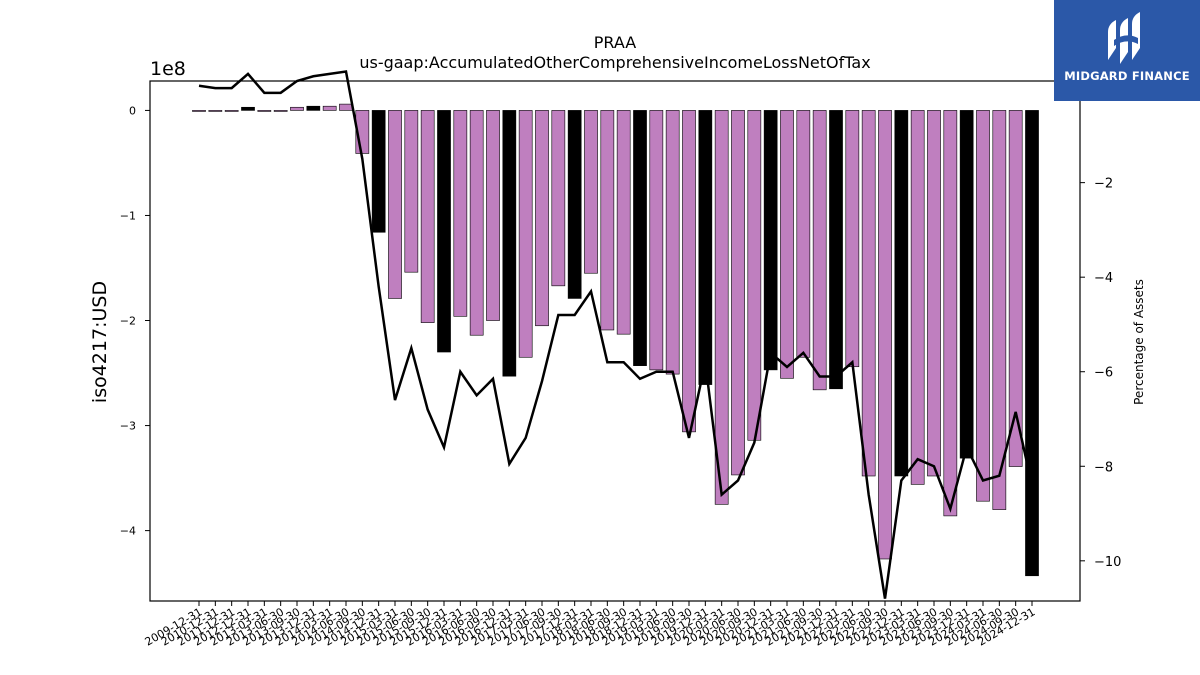 Image resolution: width=1200 pixels, height=675 pixels. I want to click on y2-tick-label: −8, so click(1103, 467).